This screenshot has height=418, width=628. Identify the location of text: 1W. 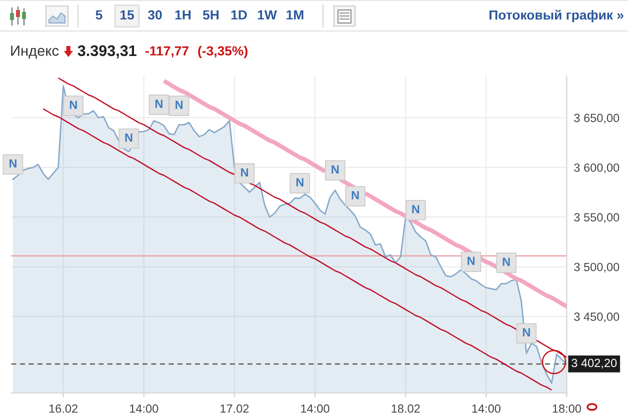
(267, 15).